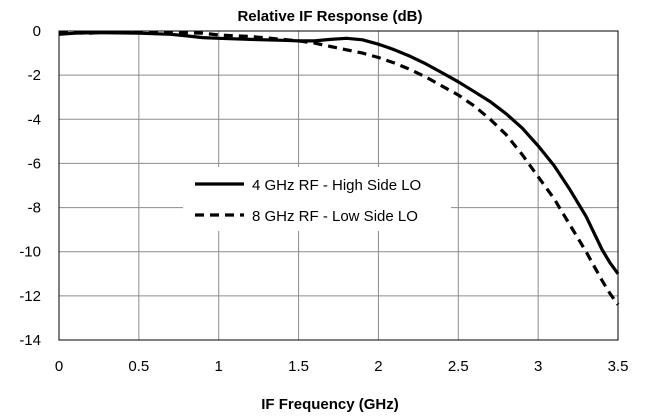 The height and width of the screenshot is (417, 645). Describe the element at coordinates (30, 340) in the screenshot. I see `y-tick-label: -14` at that location.